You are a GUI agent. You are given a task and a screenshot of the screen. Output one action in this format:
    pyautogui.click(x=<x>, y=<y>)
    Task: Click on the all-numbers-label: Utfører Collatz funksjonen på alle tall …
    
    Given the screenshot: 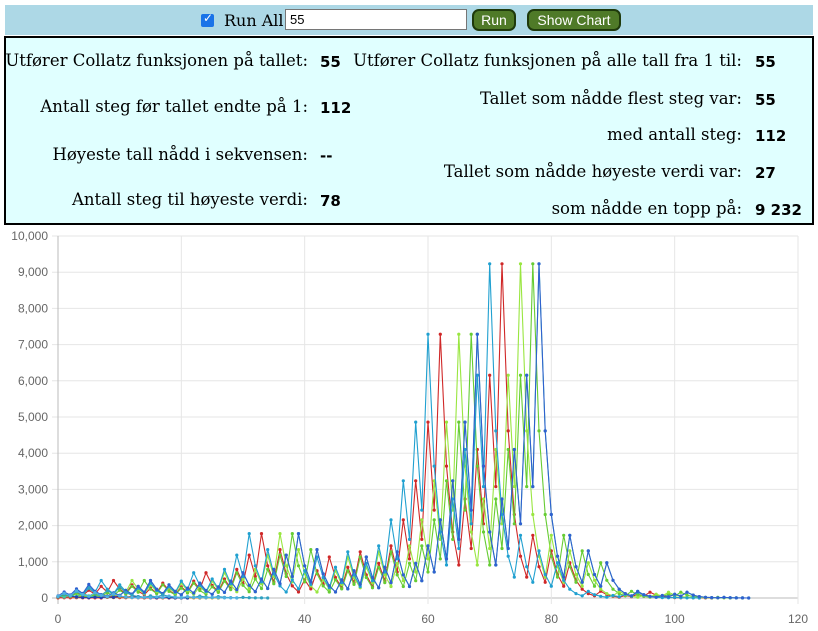 What is the action you would take?
    pyautogui.click(x=547, y=60)
    